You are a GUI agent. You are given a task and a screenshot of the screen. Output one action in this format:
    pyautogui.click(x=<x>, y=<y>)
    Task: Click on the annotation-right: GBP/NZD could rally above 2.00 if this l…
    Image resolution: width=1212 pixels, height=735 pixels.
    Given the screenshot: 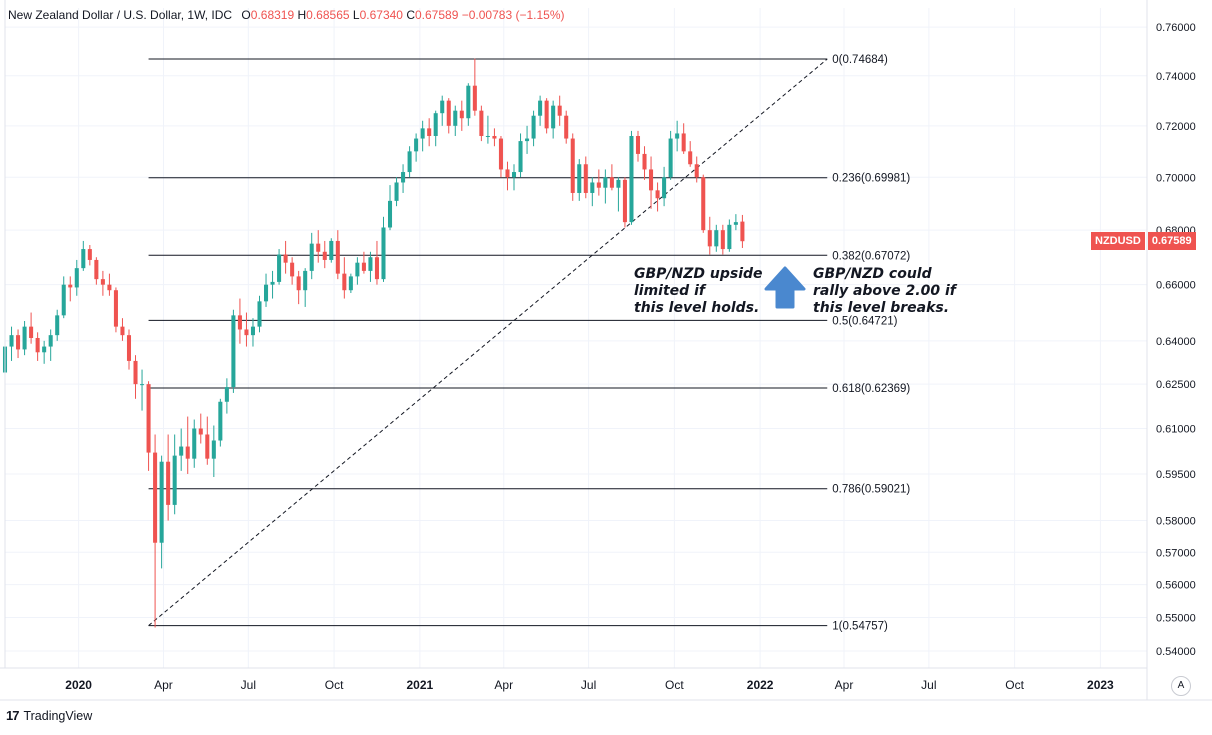 What is the action you would take?
    pyautogui.click(x=884, y=291)
    